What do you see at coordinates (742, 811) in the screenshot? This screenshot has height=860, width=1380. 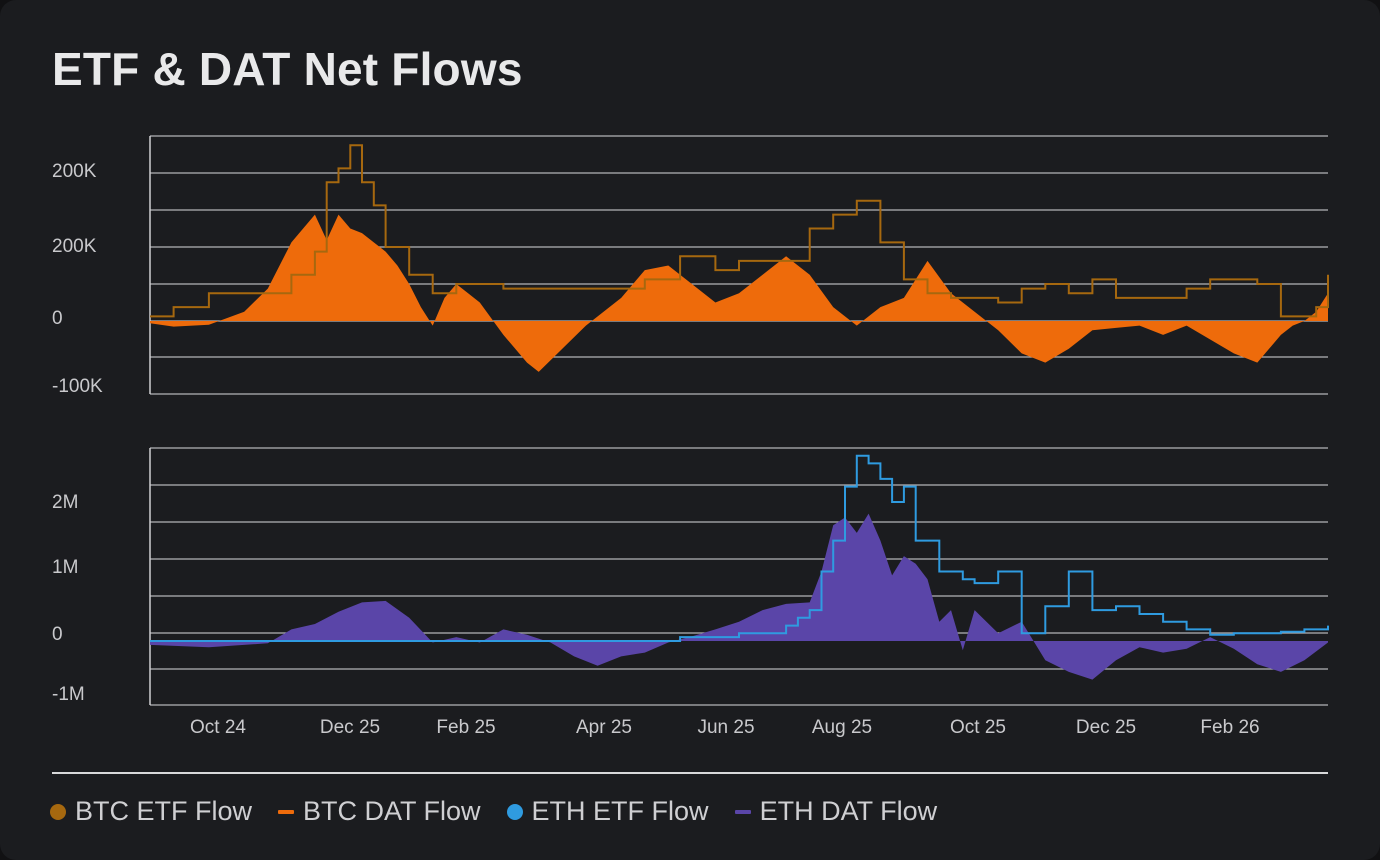 I see `eth-dat-dash-icon` at bounding box center [742, 811].